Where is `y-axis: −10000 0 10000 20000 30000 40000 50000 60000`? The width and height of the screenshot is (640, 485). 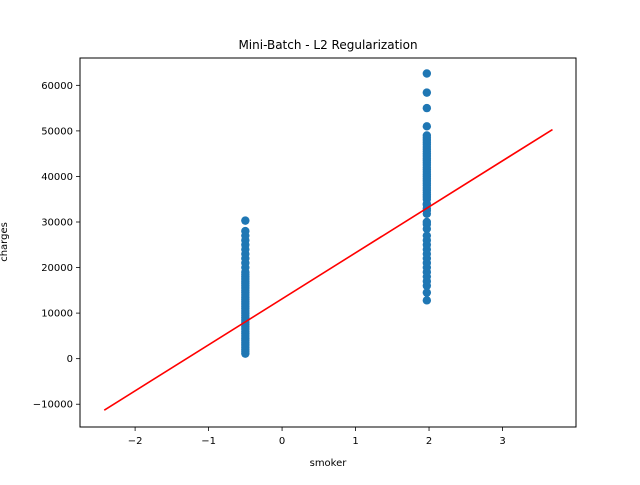 y-axis: −10000 0 10000 20000 30000 40000 50000 60000 is located at coordinates (56, 246).